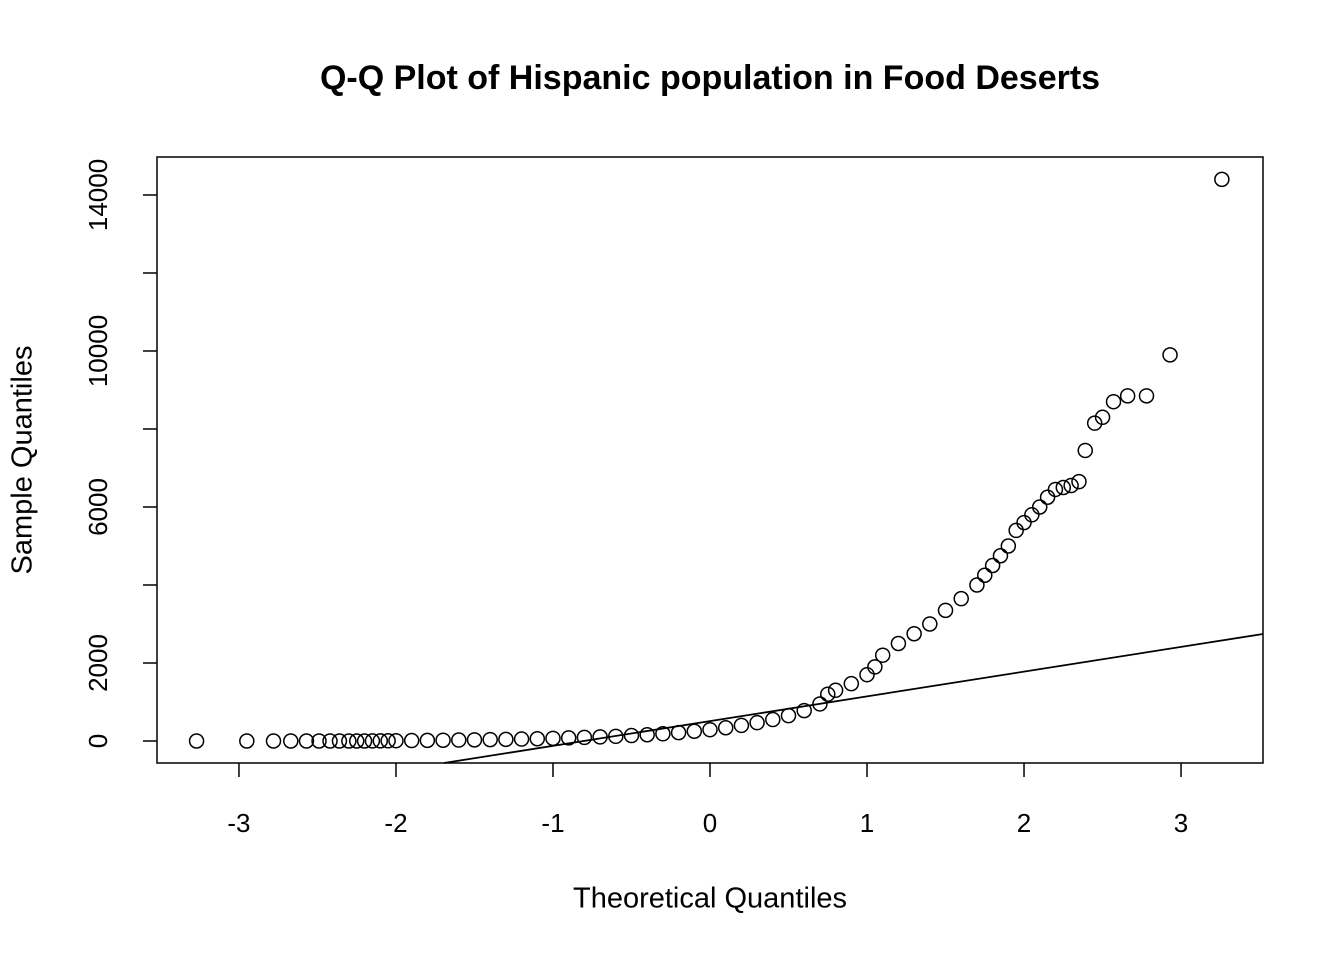 This screenshot has height=960, width=1344. What do you see at coordinates (98, 663) in the screenshot?
I see `y-tick-label: 2000` at bounding box center [98, 663].